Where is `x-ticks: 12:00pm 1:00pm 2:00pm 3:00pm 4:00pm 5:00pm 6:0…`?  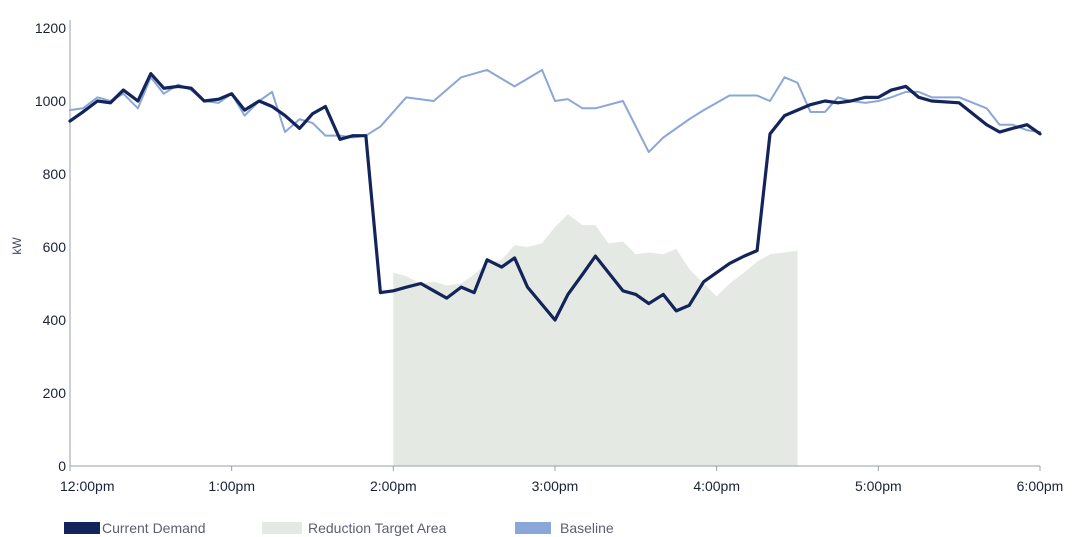
x-ticks: 12:00pm 1:00pm 2:00pm 3:00pm 4:00pm 5:00pm 6:0… is located at coordinates (561, 480).